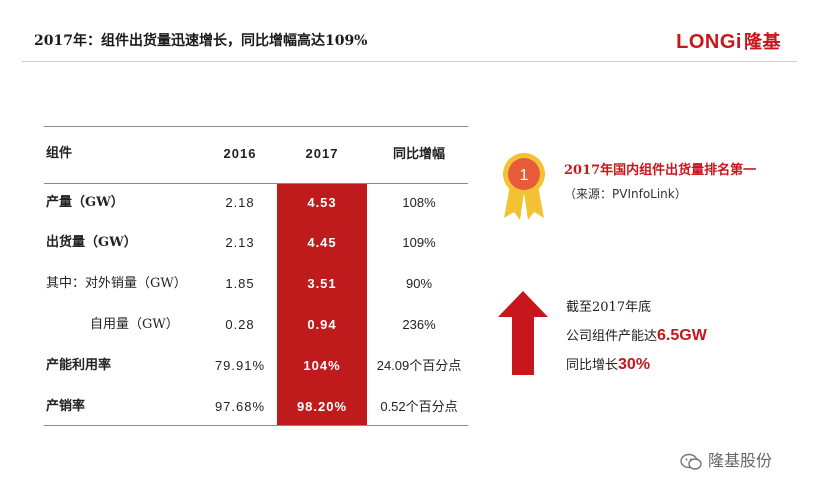 The height and width of the screenshot is (486, 819). What do you see at coordinates (419, 365) in the screenshot?
I see `row-growth: 24.09个百分点` at bounding box center [419, 365].